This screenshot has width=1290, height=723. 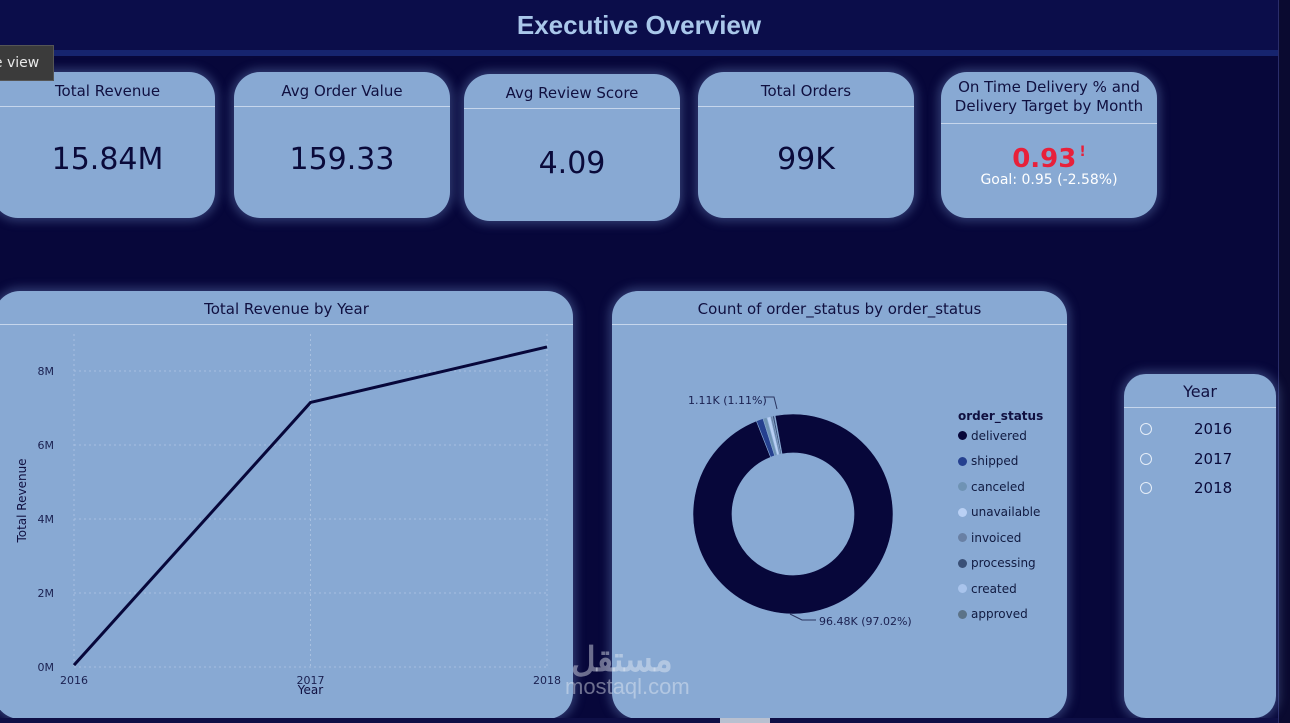 I want to click on legend-label: unavailable, so click(x=1006, y=512).